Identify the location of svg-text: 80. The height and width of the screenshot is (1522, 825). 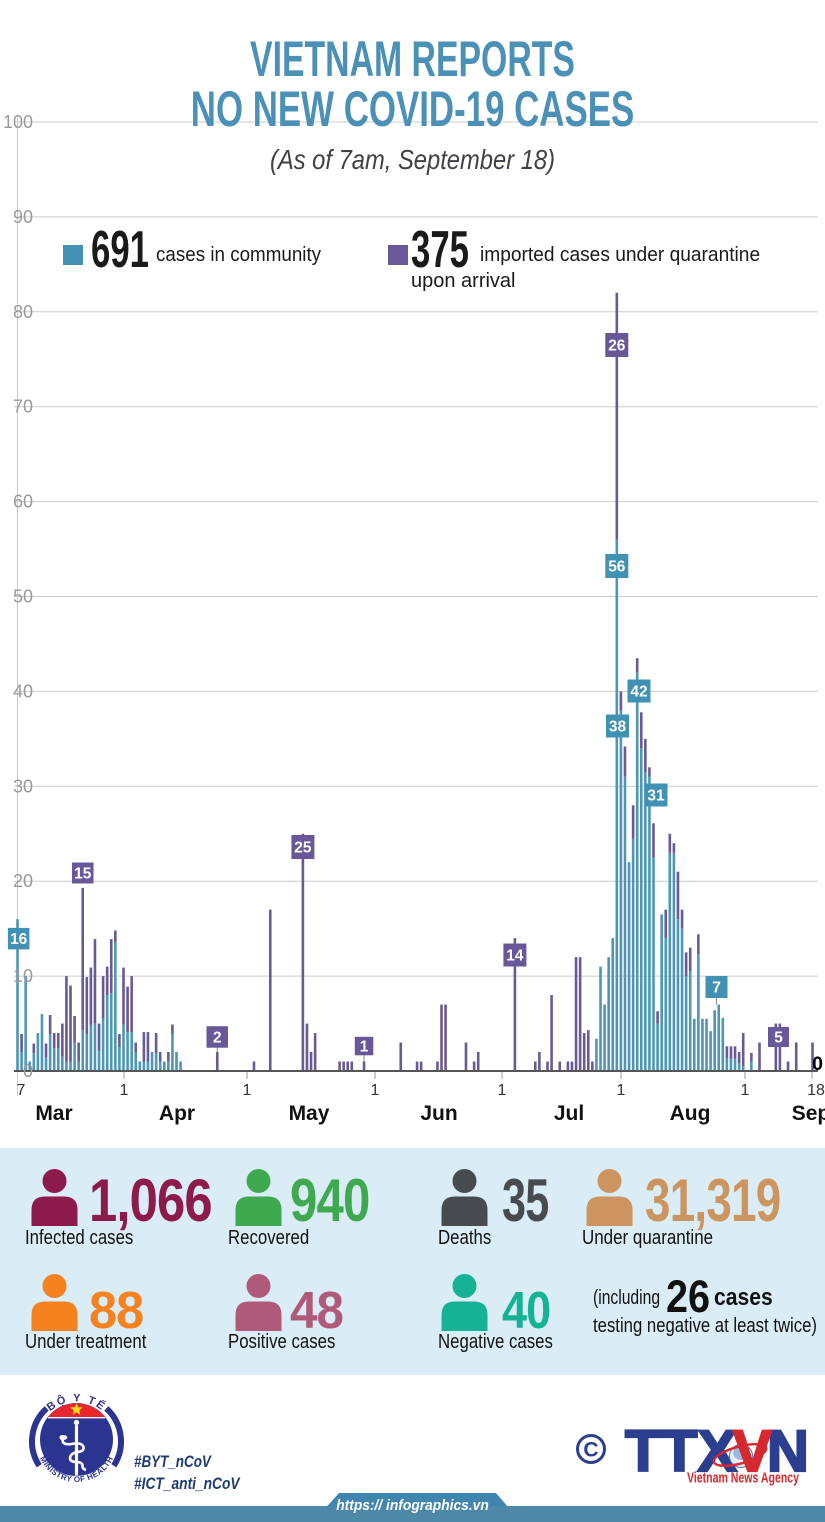
(23, 312).